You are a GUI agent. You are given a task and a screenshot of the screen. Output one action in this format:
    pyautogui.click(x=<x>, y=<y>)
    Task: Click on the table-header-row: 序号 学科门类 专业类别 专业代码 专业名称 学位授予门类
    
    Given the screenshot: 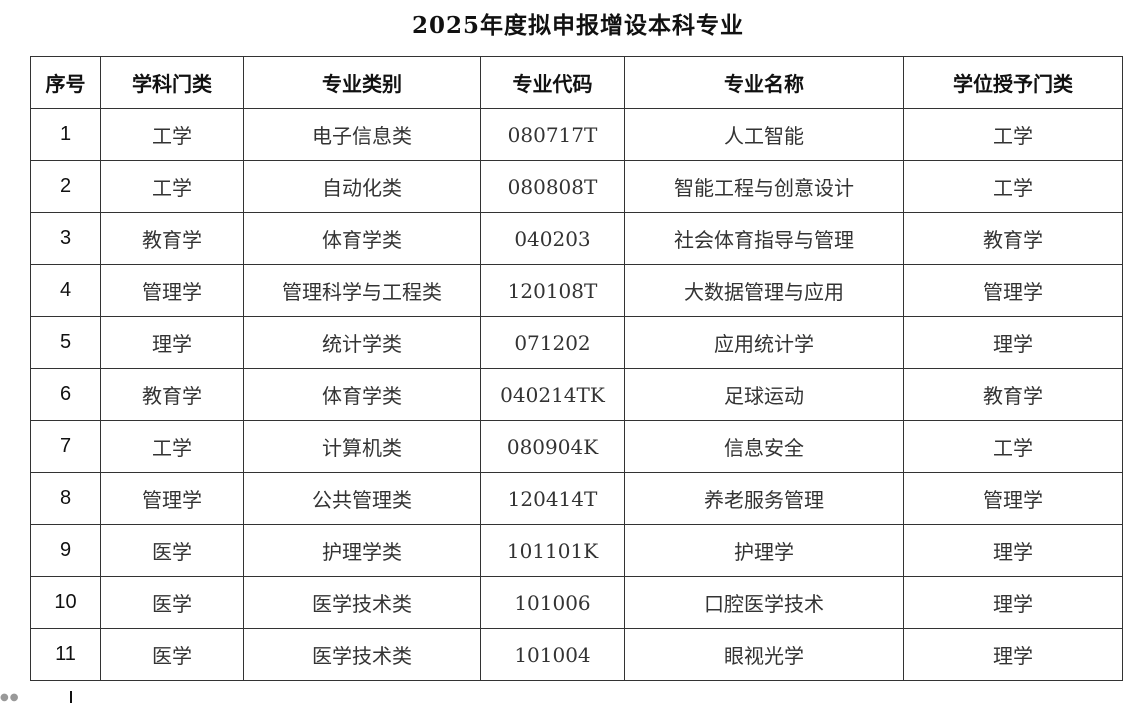 What is the action you would take?
    pyautogui.click(x=576, y=82)
    